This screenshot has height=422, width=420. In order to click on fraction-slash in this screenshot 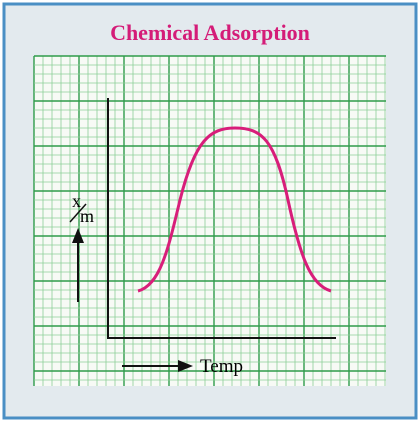, I will do `click(78, 213)`.